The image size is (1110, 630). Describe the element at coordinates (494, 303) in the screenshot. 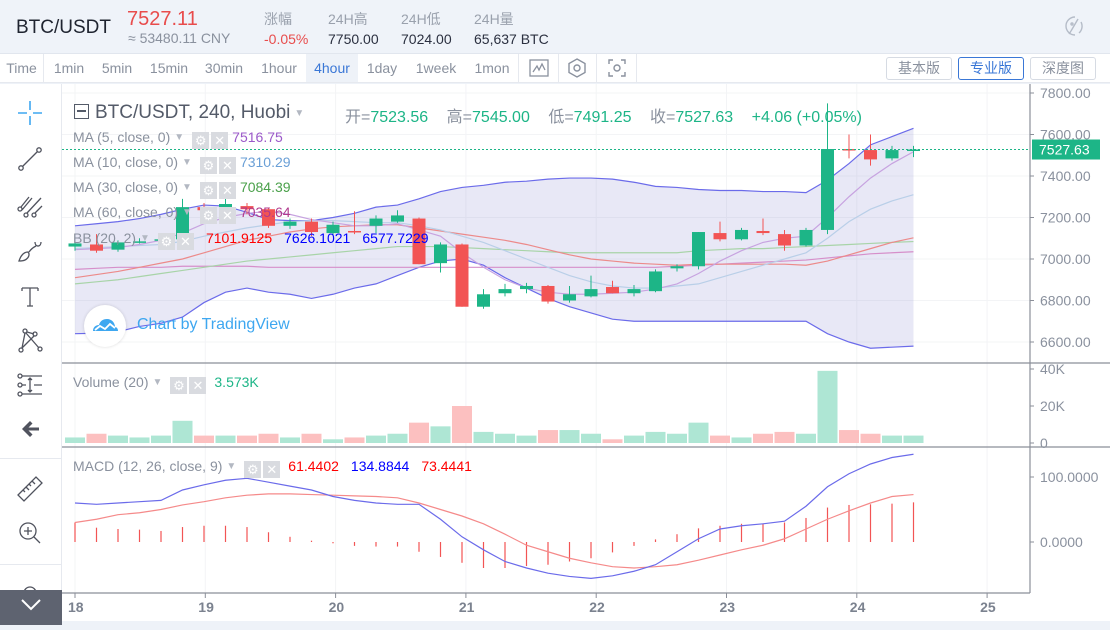

I see `bb-lower-line` at that location.